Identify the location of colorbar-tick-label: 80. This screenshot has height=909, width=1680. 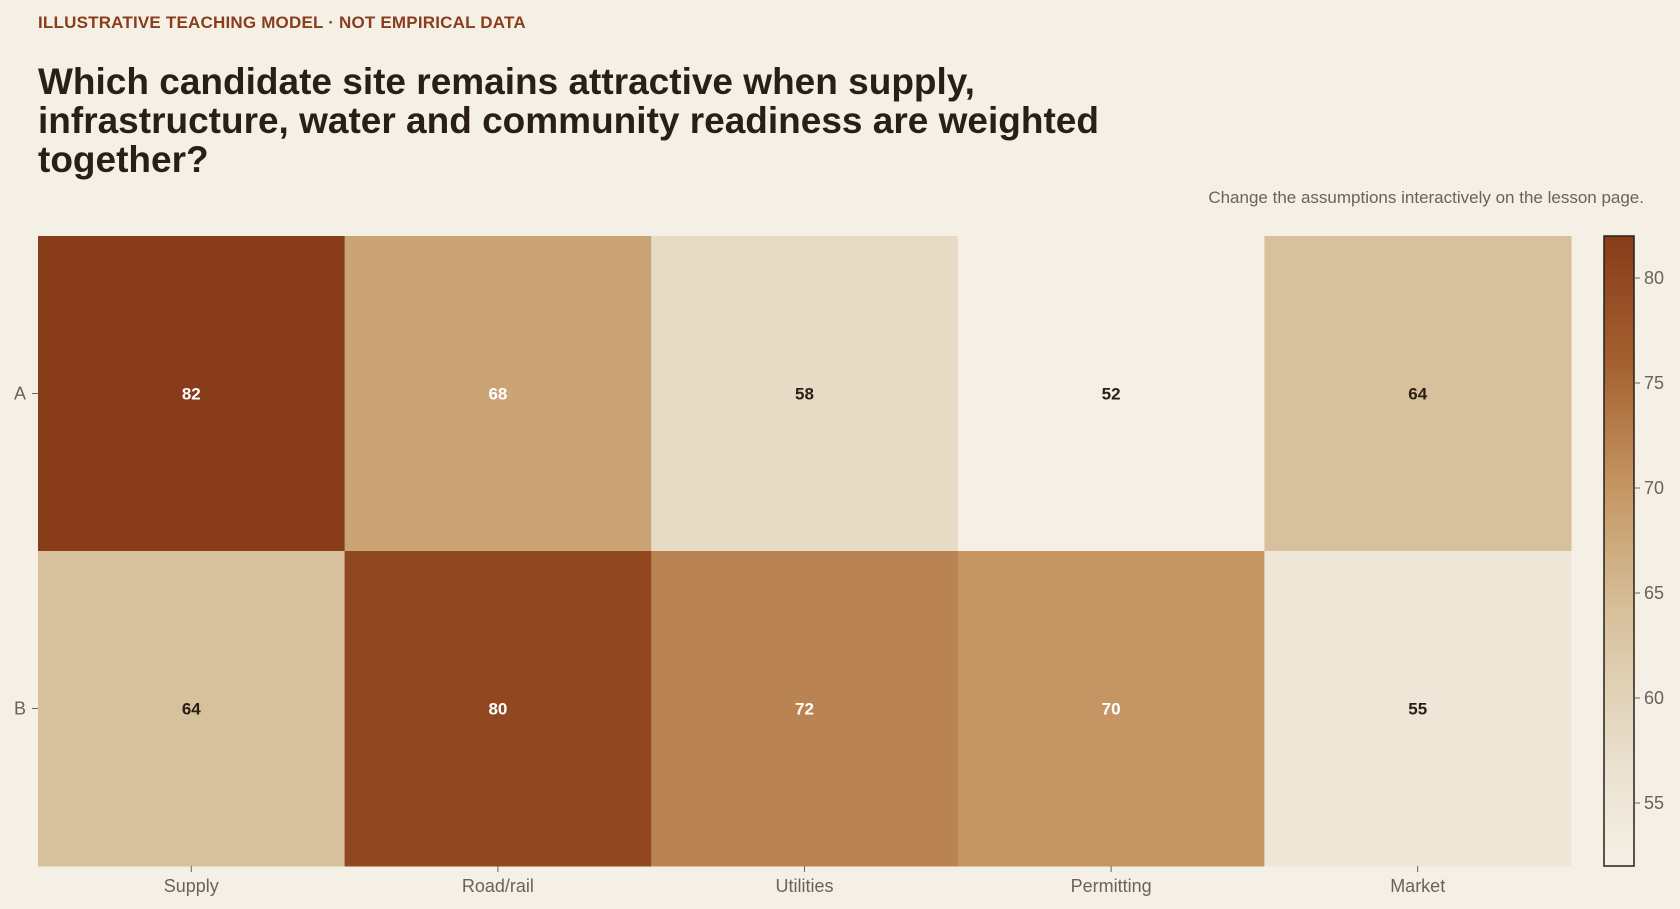
(1654, 278).